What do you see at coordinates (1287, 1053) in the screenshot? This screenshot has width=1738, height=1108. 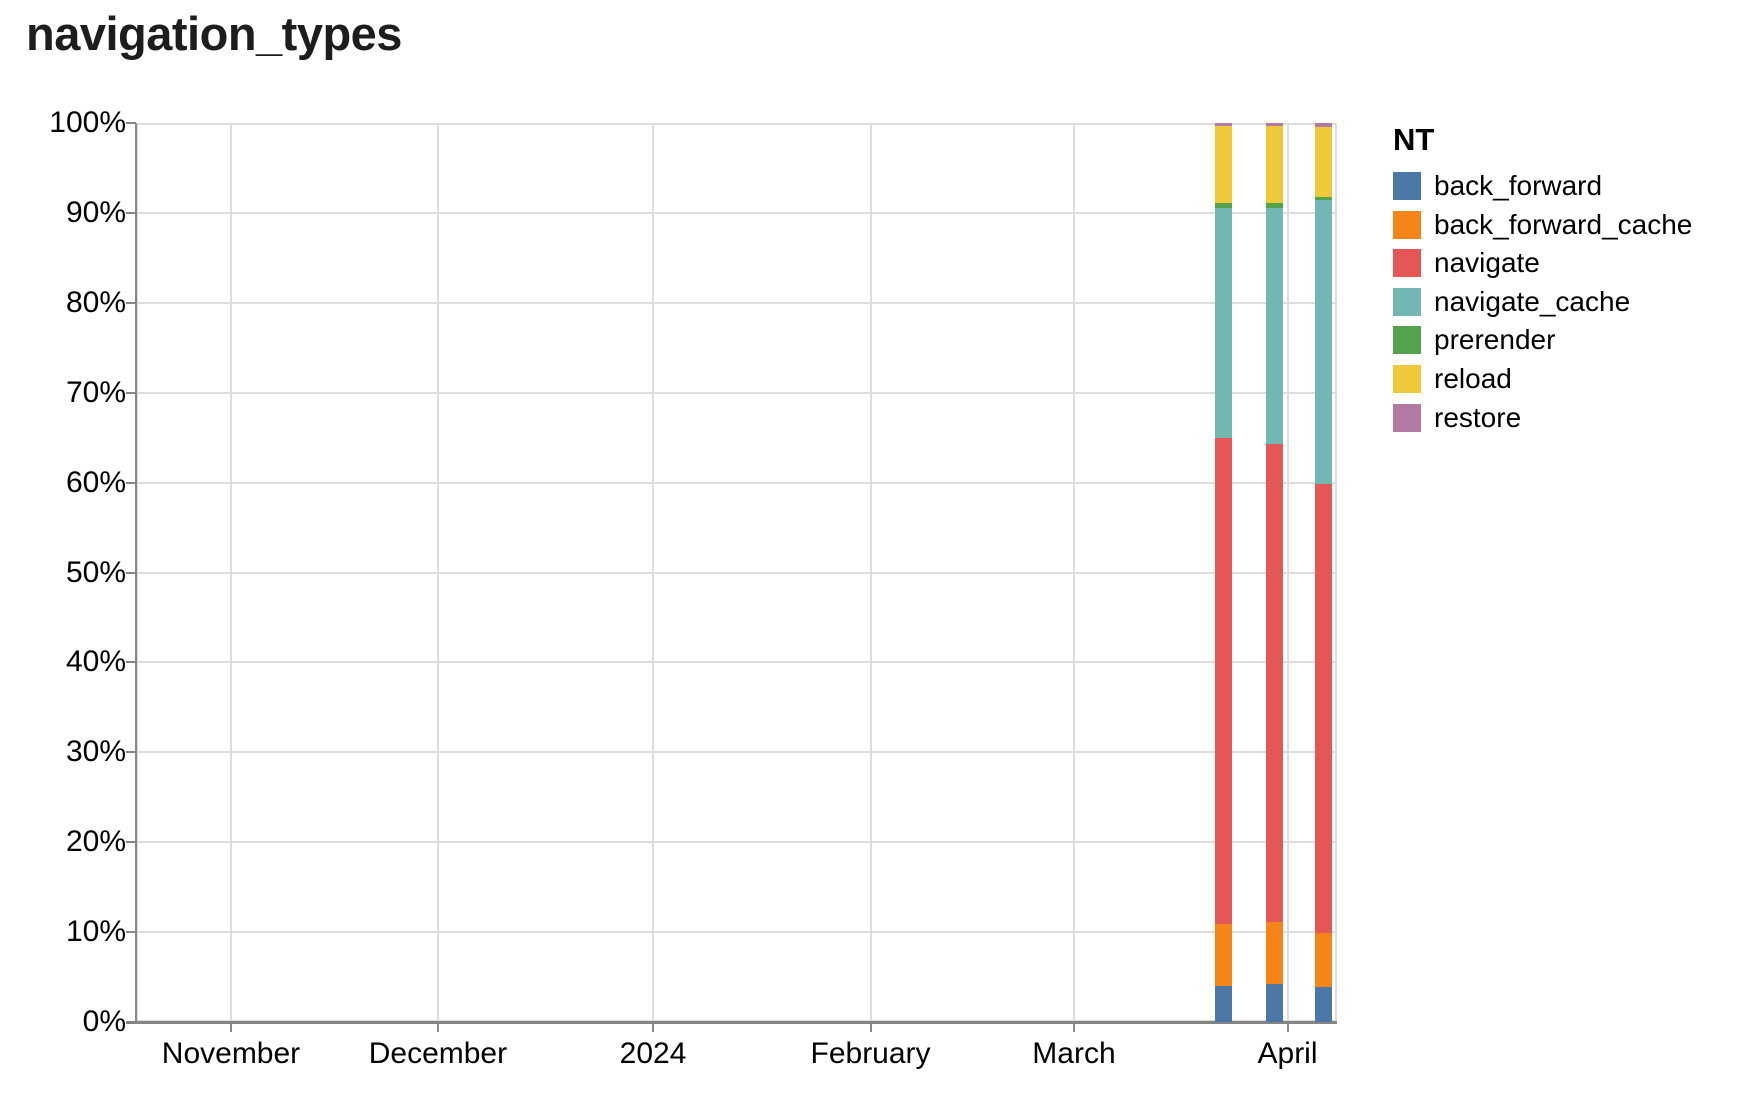 I see `x-axis-label: April` at bounding box center [1287, 1053].